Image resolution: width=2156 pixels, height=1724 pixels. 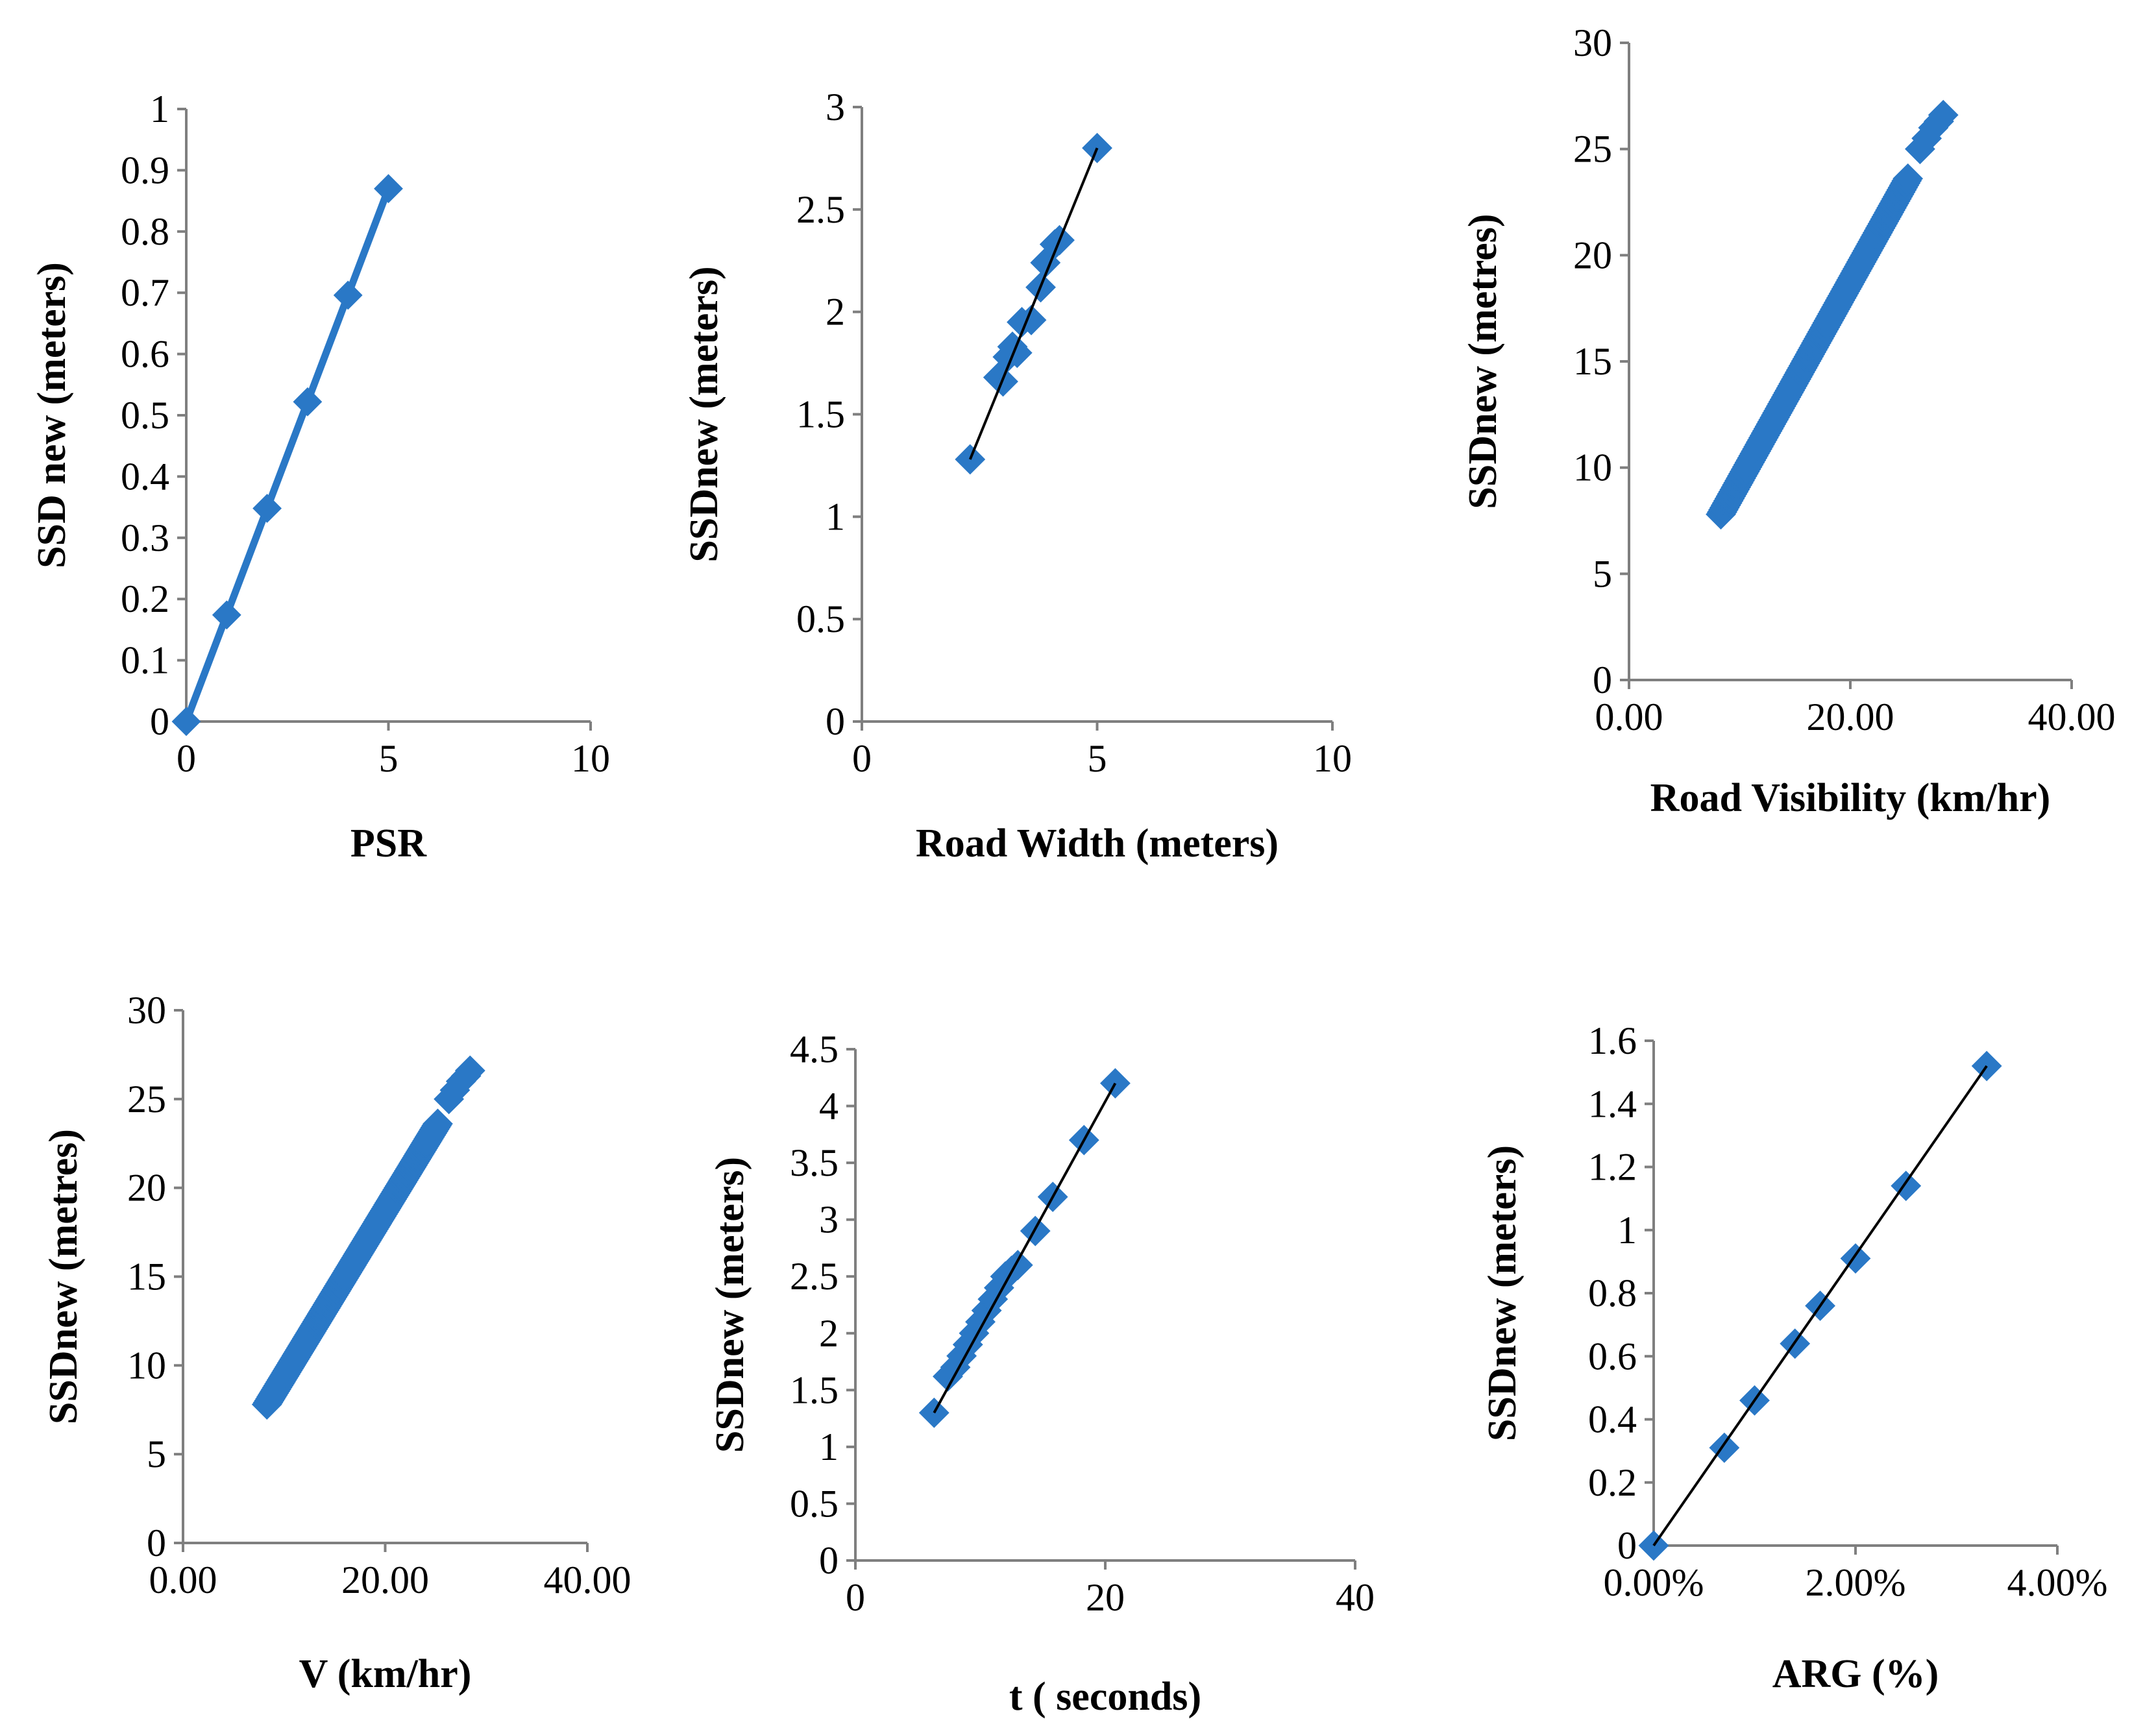 I want to click on series-line, so click(x=287, y=455).